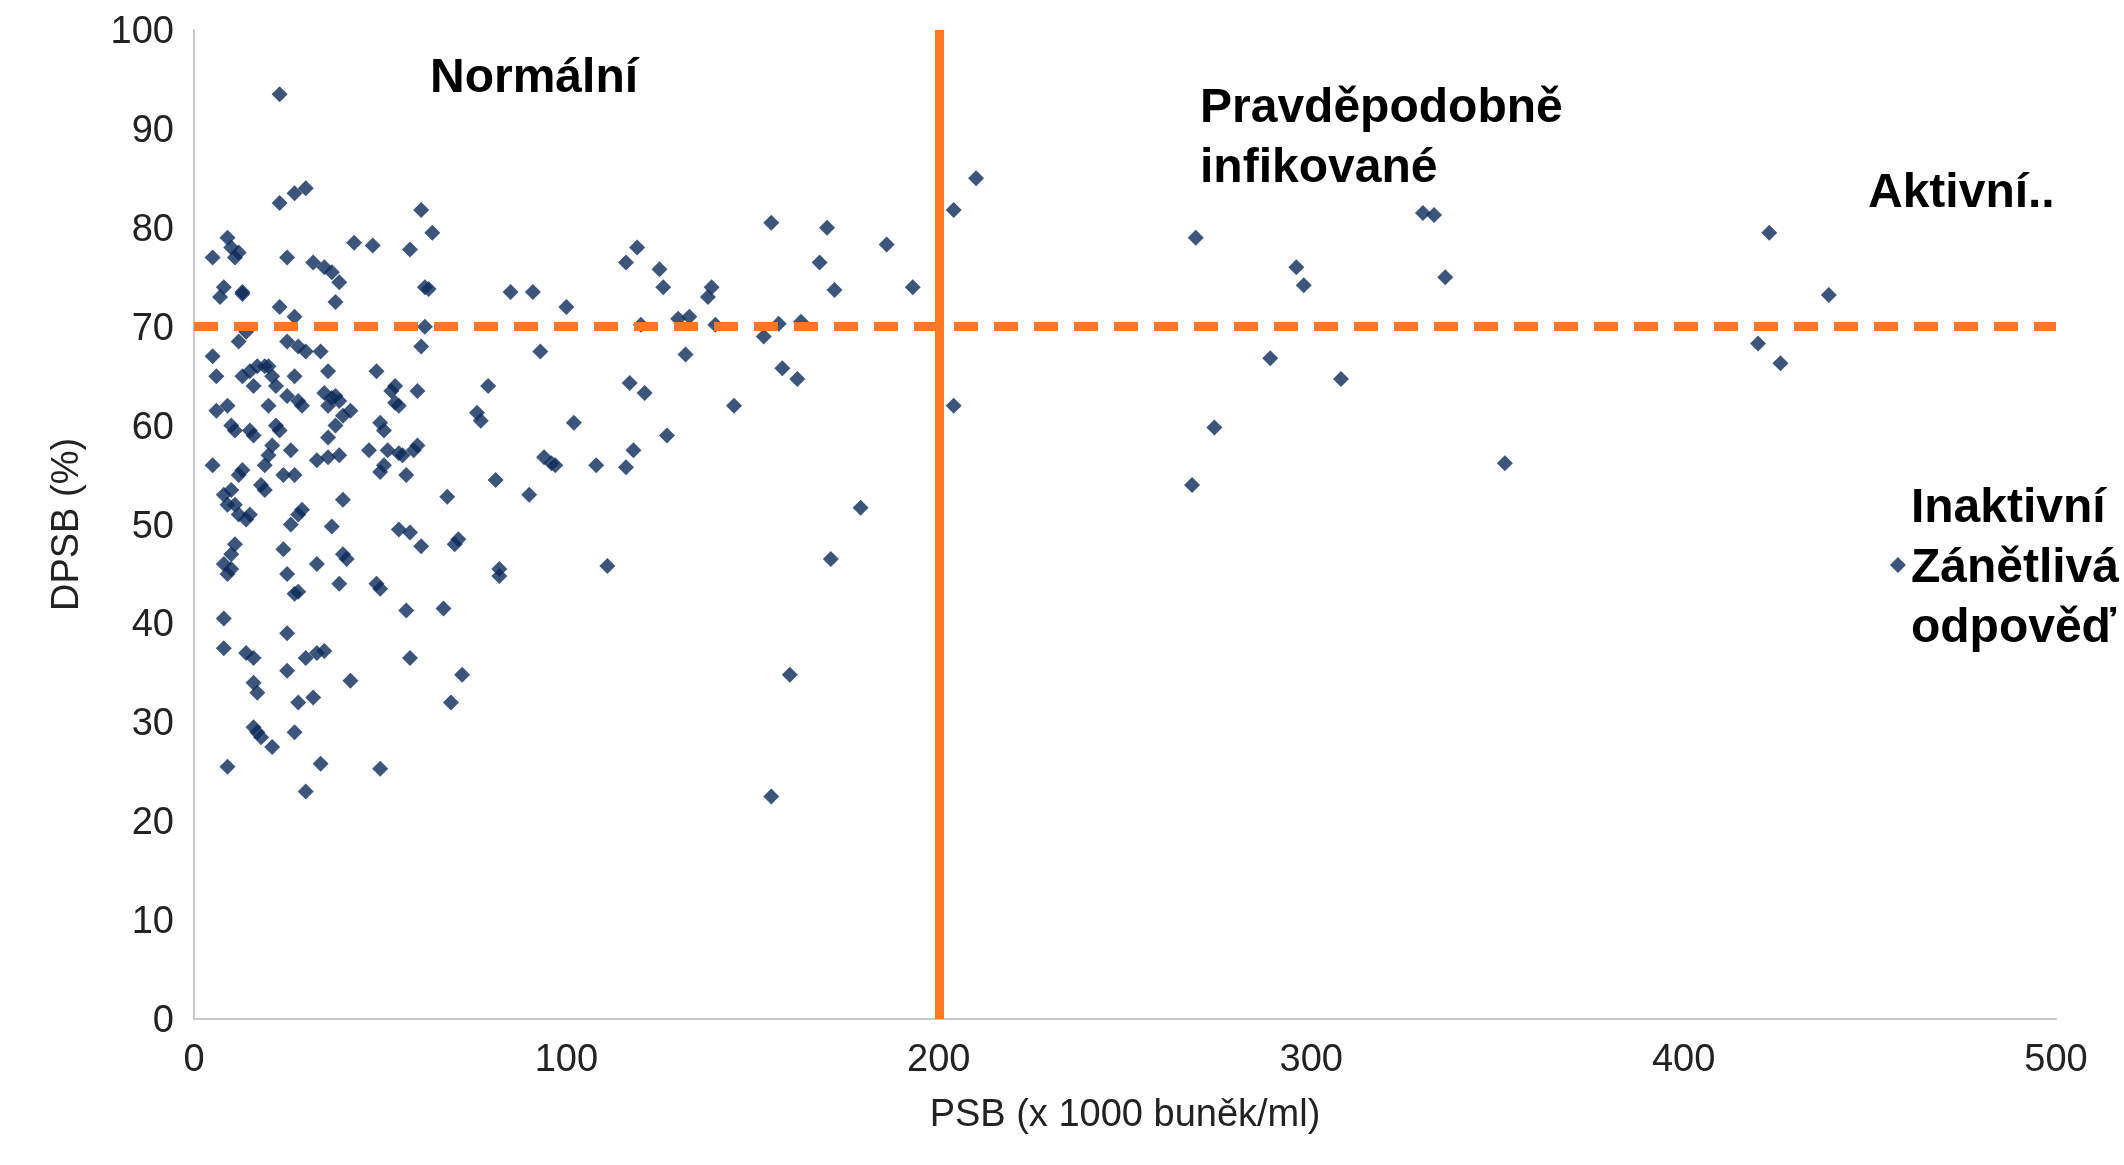 Image resolution: width=2124 pixels, height=1165 pixels. What do you see at coordinates (152, 722) in the screenshot?
I see `y-tick-label: 30` at bounding box center [152, 722].